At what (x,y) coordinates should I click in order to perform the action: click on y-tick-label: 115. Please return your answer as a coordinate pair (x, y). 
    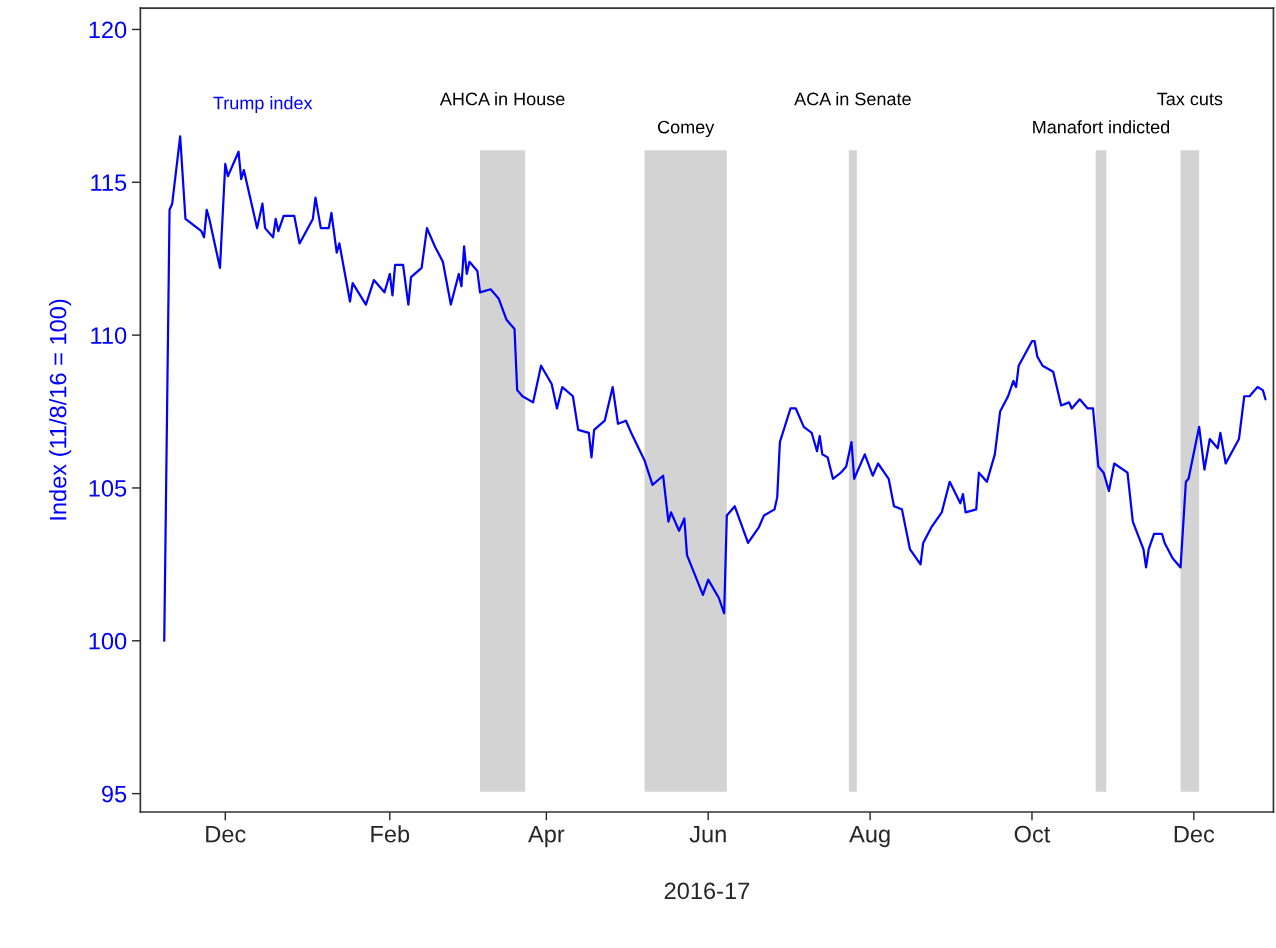
    Looking at the image, I should click on (109, 183).